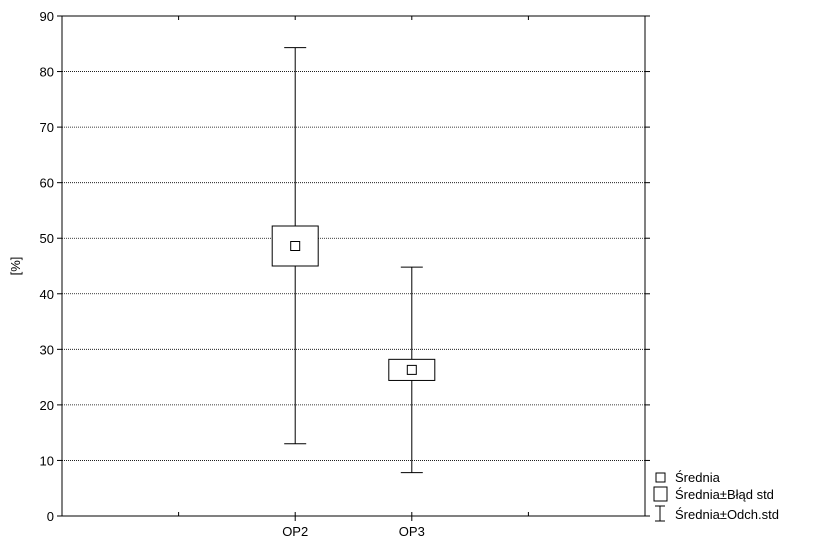 The width and height of the screenshot is (817, 541). Describe the element at coordinates (50, 516) in the screenshot. I see `y-tick-label: 0` at that location.